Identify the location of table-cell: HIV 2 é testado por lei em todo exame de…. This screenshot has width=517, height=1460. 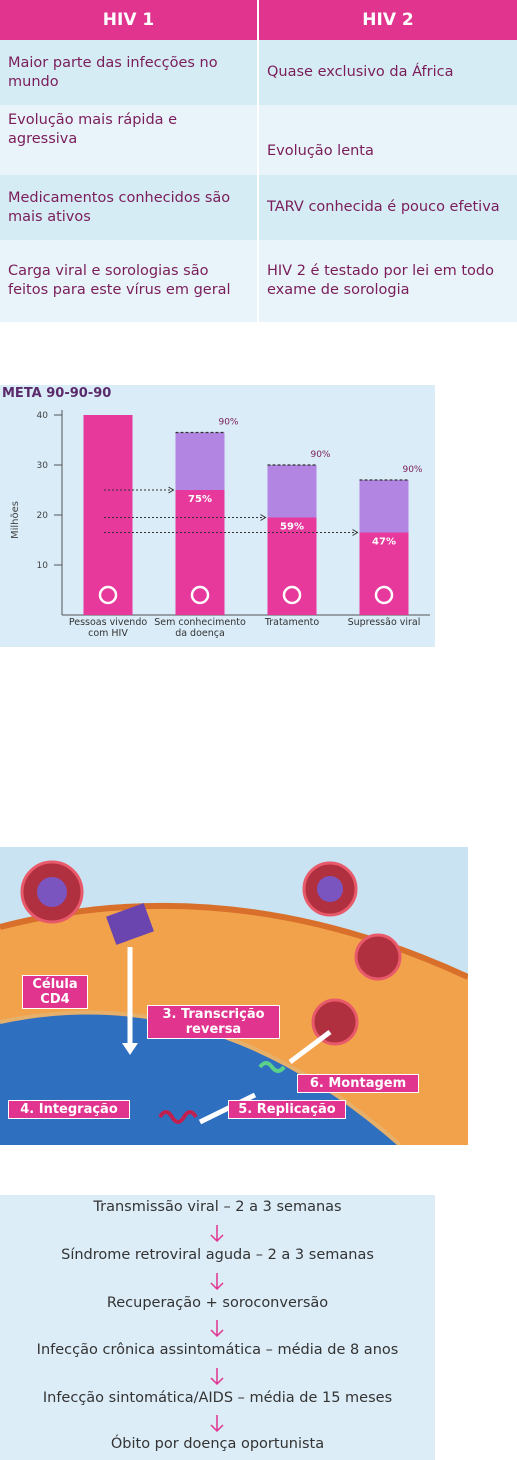
(388, 281).